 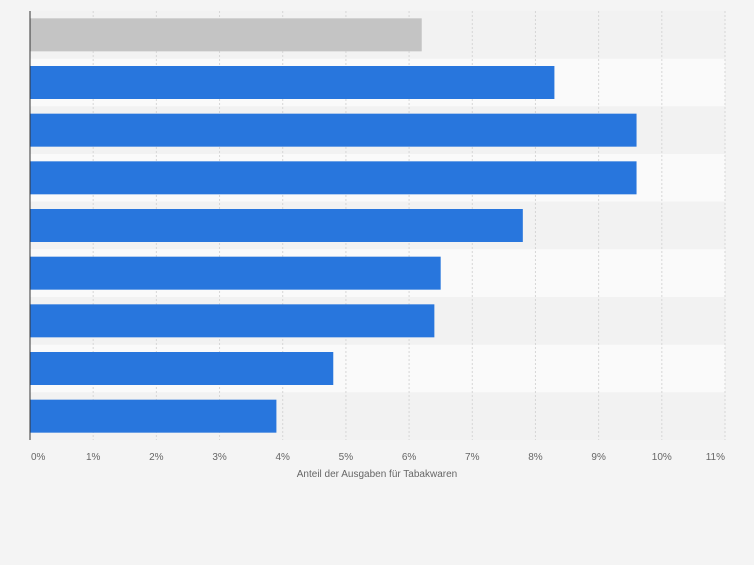 What do you see at coordinates (219, 457) in the screenshot?
I see `x-tick-label: 3%` at bounding box center [219, 457].